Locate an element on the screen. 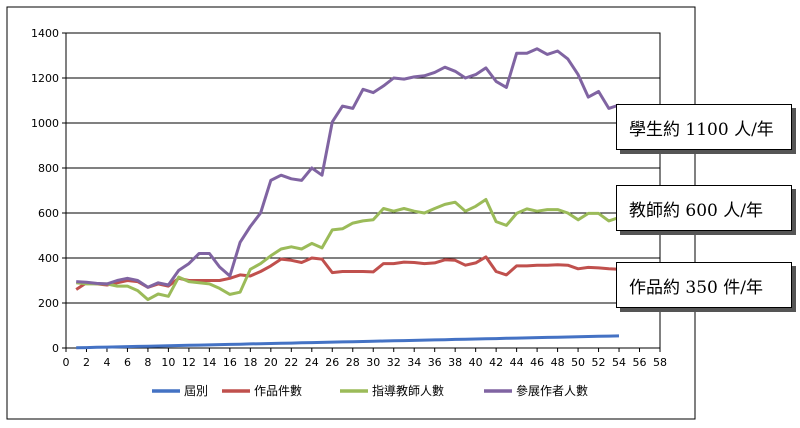  x-tick-label: 52 is located at coordinates (599, 362).